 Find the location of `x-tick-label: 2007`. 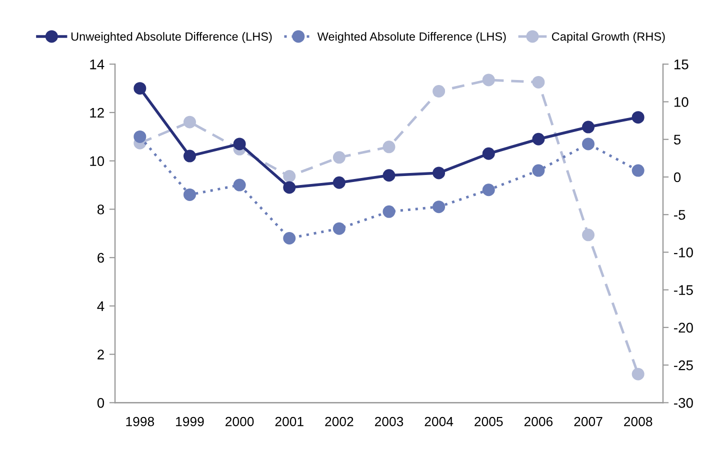

x-tick-label: 2007 is located at coordinates (588, 421).